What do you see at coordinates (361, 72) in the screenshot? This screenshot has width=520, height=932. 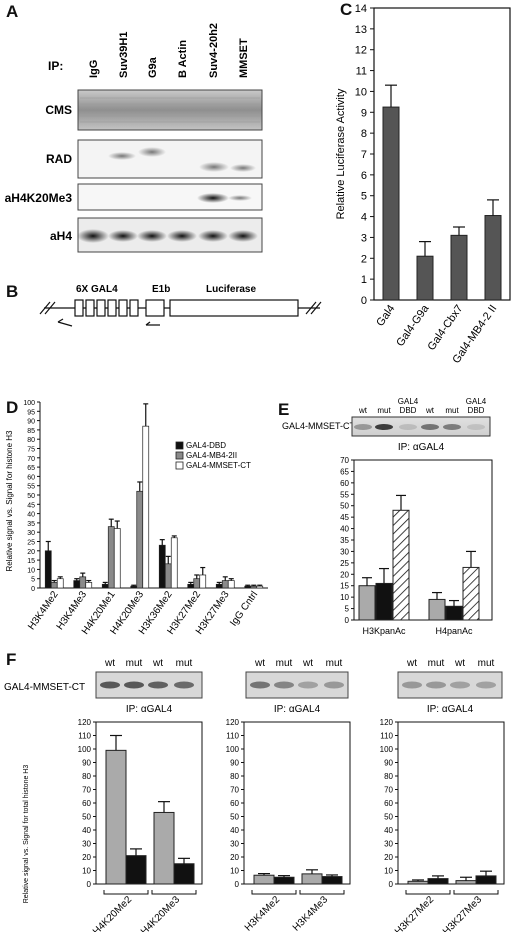 I see `y-tick-label: 11` at bounding box center [361, 72].